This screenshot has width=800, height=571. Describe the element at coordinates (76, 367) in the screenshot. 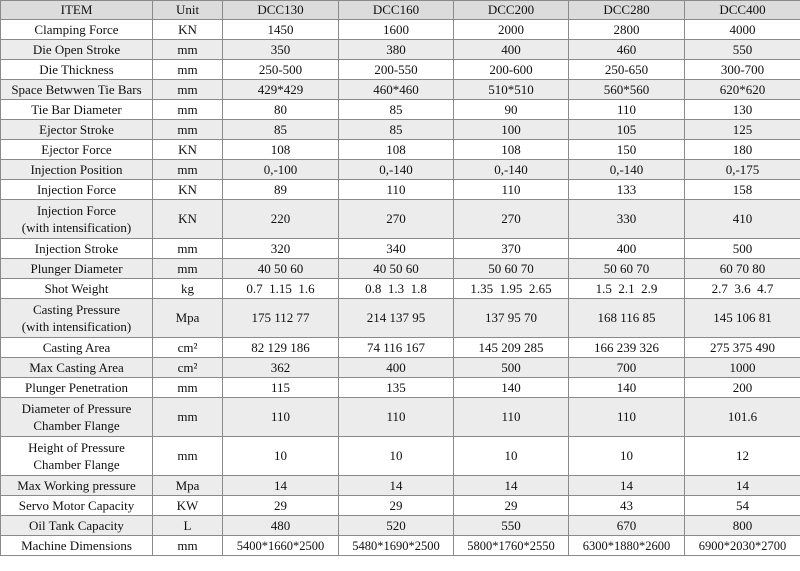

I see `item-label: Max Casting Area` at that location.